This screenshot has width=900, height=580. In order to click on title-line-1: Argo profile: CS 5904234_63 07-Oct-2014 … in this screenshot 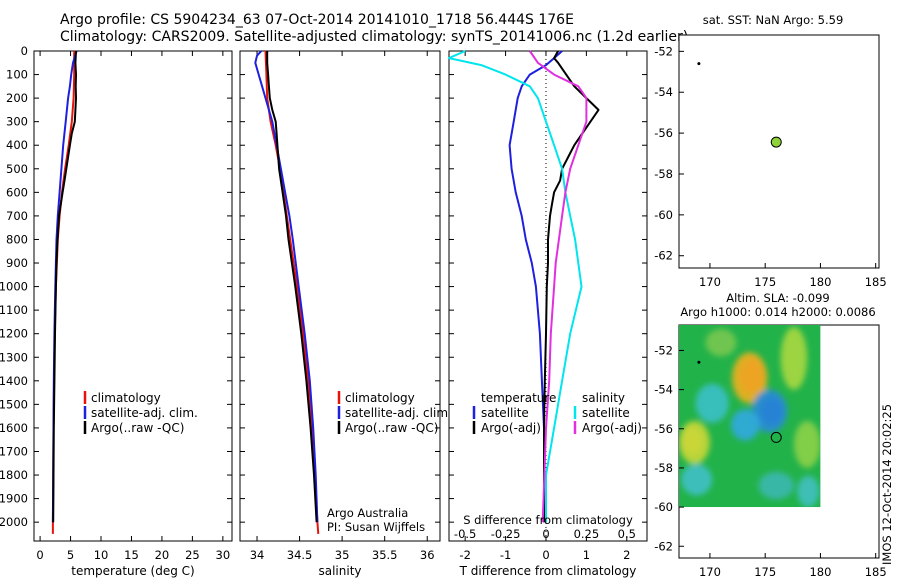, I will do `click(317, 20)`.